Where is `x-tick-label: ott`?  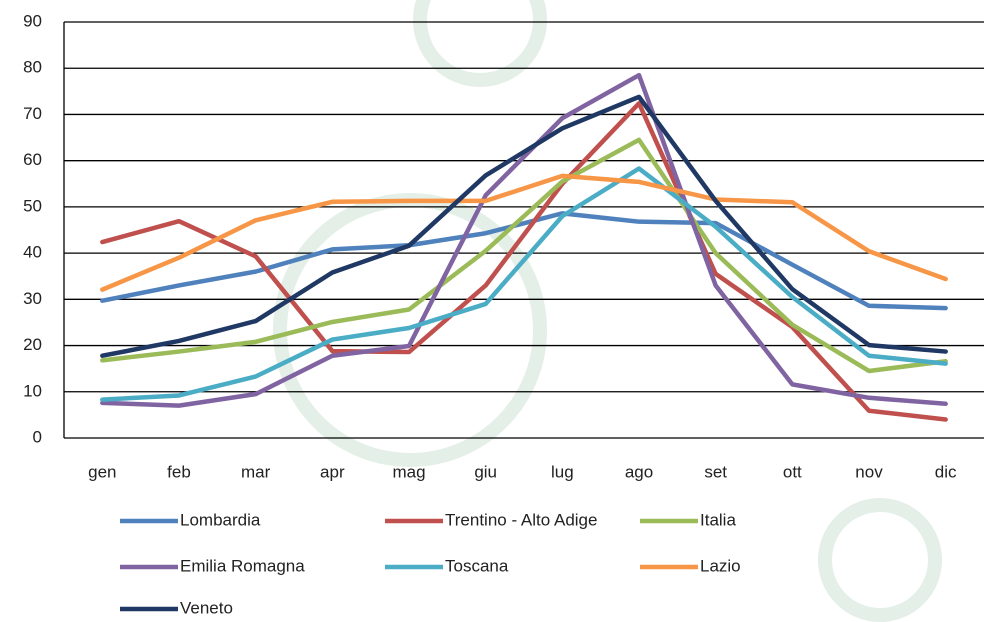
x-tick-label: ott is located at coordinates (792, 471).